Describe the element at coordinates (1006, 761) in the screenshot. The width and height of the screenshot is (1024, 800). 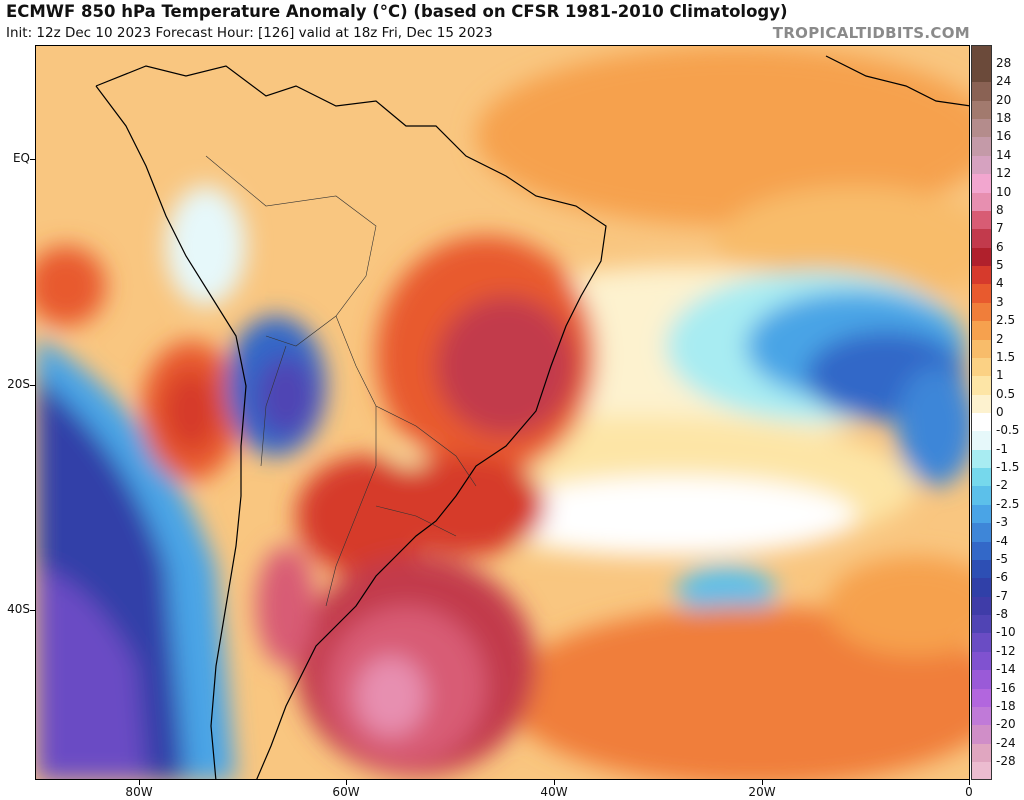
I see `colorbar-label: -28` at that location.